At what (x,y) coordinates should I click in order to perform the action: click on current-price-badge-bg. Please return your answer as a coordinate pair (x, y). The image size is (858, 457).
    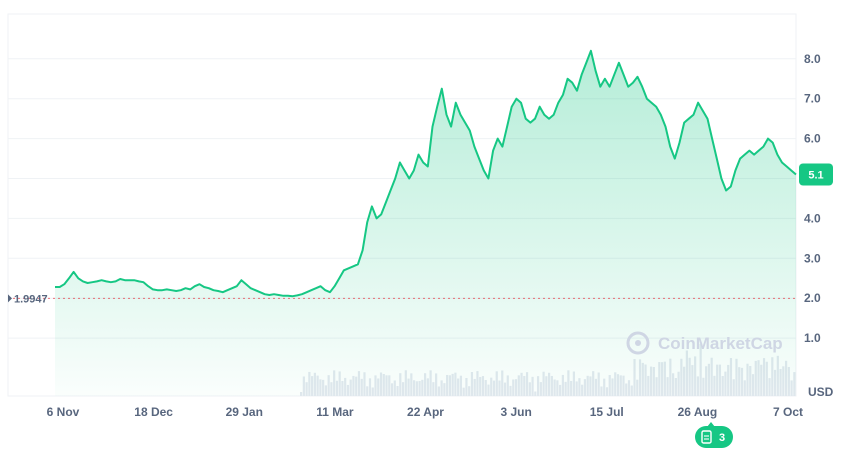
    Looking at the image, I should click on (816, 174).